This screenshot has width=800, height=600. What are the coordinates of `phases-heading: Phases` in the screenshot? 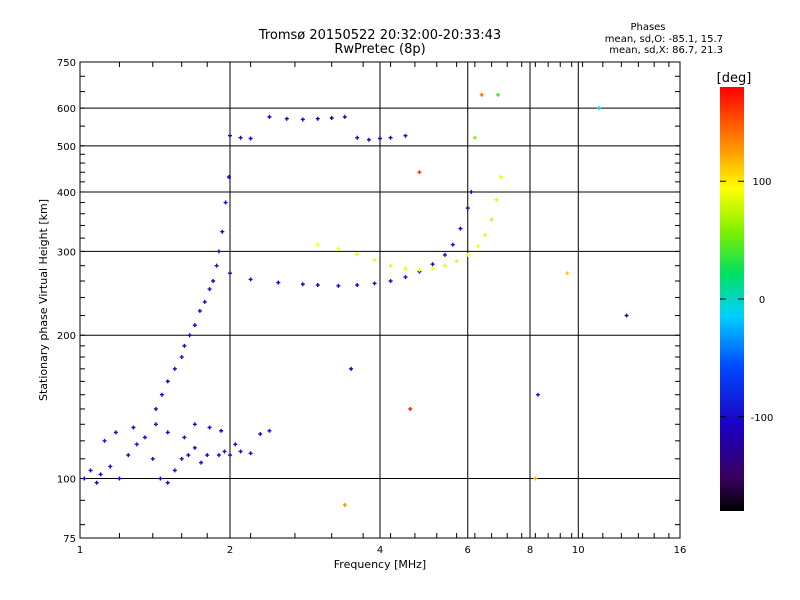 It's located at (647, 27).